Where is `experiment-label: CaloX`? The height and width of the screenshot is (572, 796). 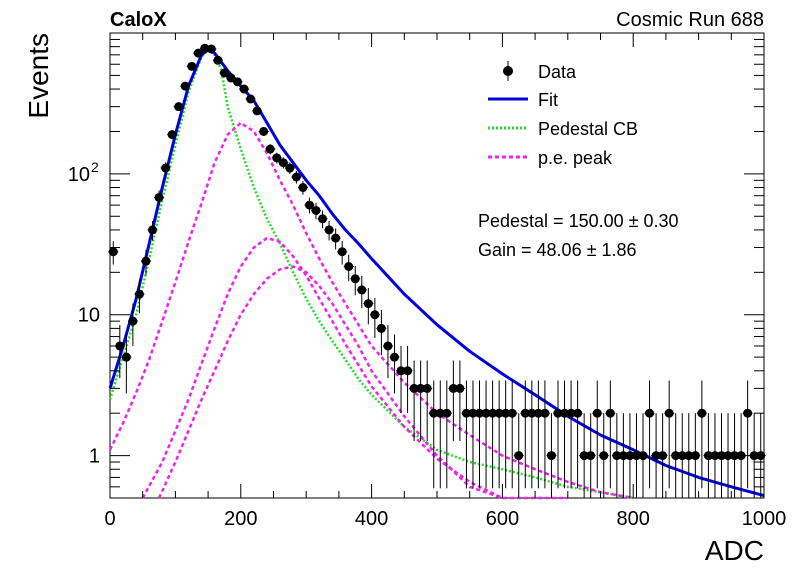 experiment-label: CaloX is located at coordinates (138, 20).